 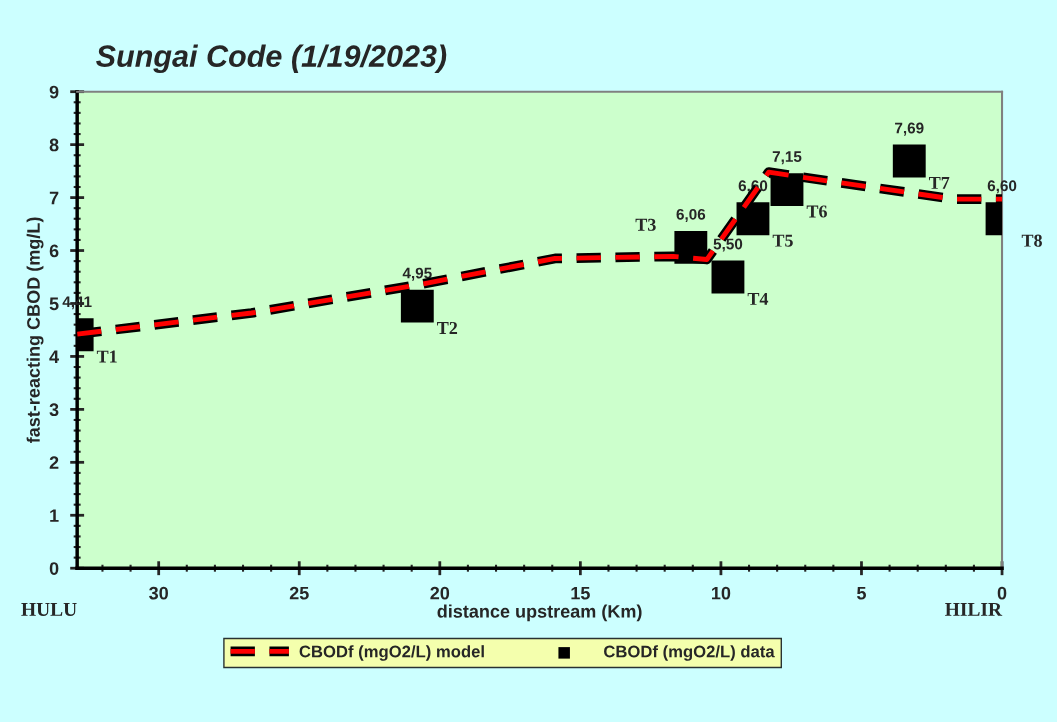 What do you see at coordinates (271, 59) in the screenshot?
I see `chart-title: Sungai Code (1/19/2023)` at bounding box center [271, 59].